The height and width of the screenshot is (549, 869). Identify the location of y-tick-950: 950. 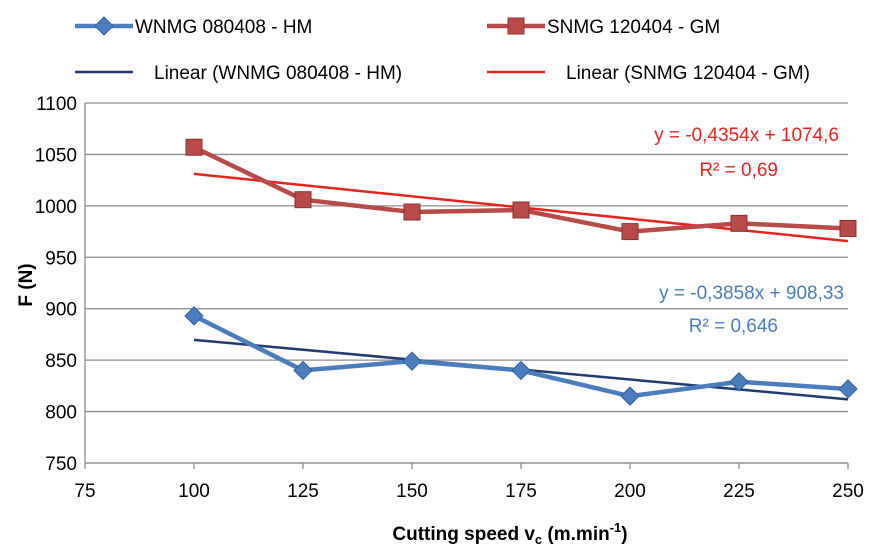
(61, 258).